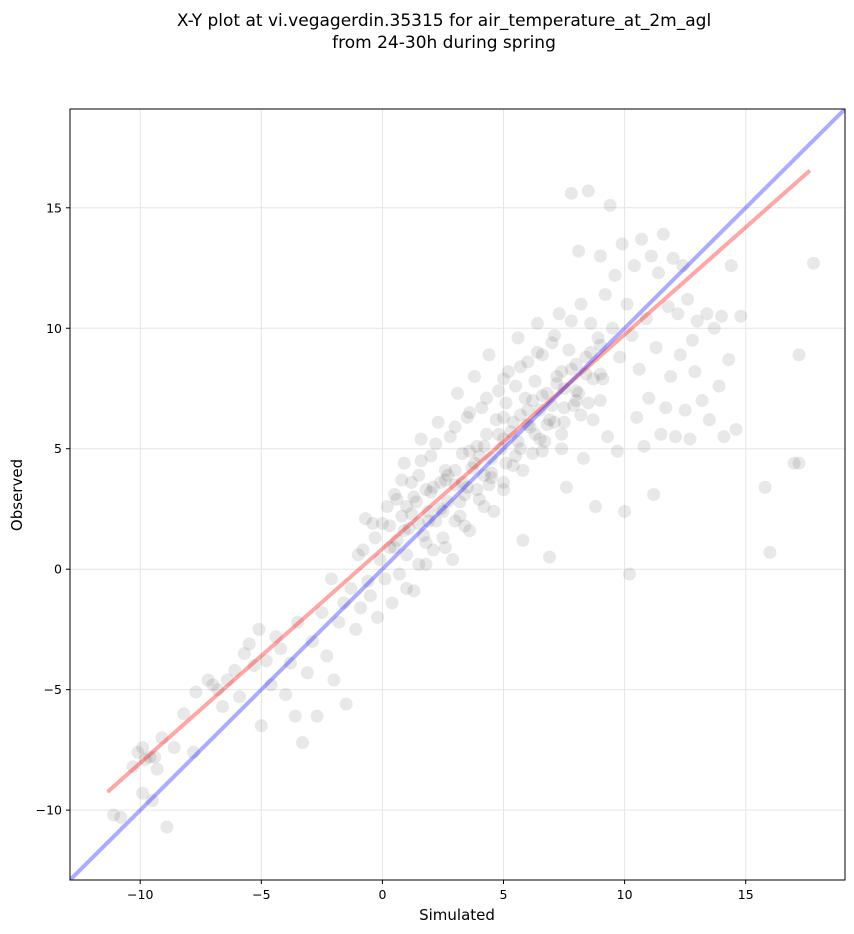 The image size is (854, 934). I want to click on y-tick-label: −5, so click(53, 689).